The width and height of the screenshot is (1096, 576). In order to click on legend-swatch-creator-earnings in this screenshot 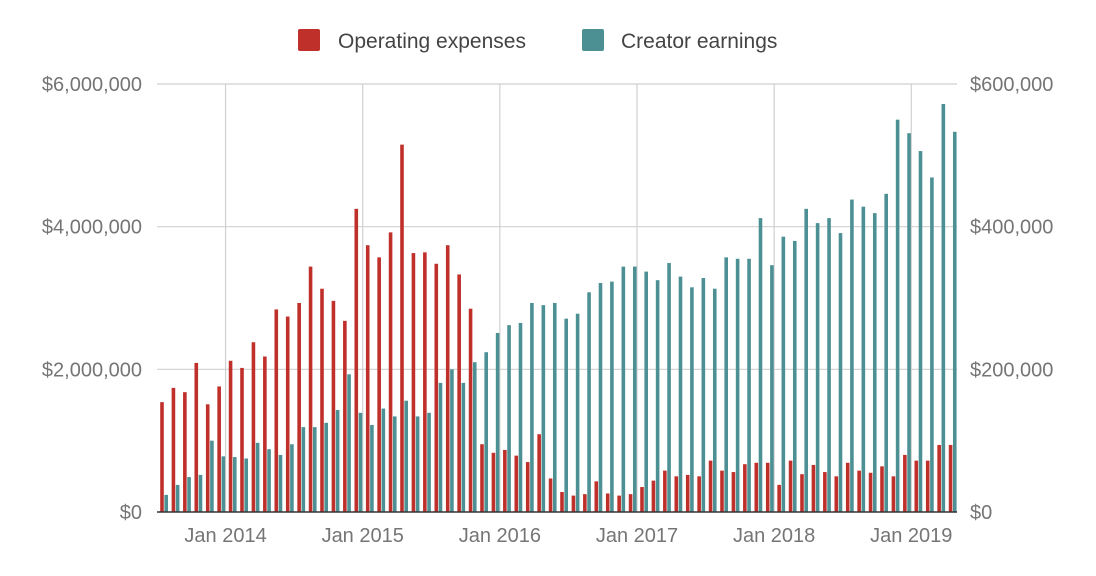, I will do `click(593, 40)`.